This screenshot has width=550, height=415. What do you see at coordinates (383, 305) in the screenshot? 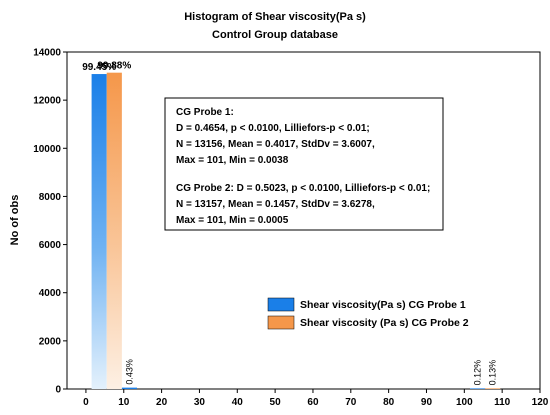
I see `legend-label-probe-1: Shear viscosity(Pa s) CG Probe 1` at bounding box center [383, 305].